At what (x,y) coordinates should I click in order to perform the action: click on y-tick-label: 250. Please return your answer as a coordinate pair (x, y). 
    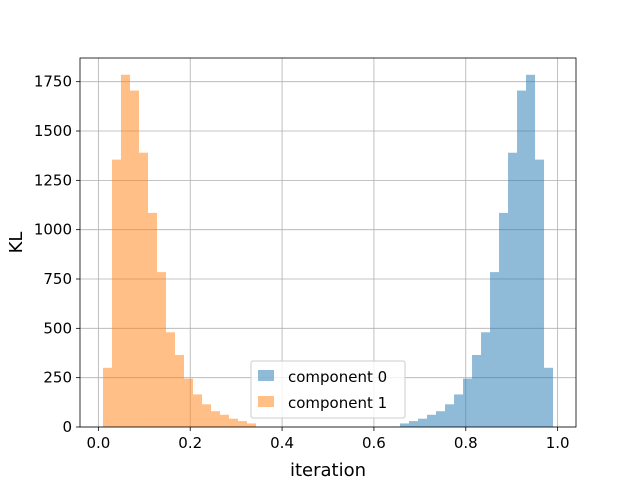
    Looking at the image, I should click on (57, 378).